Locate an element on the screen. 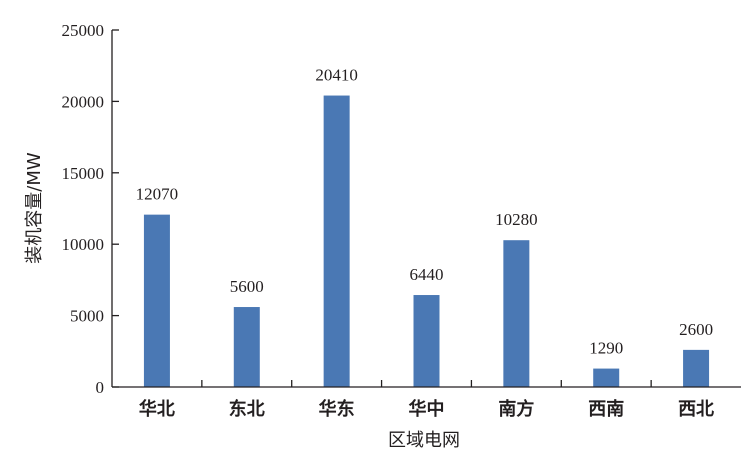 The width and height of the screenshot is (751, 461). y-tick-label: 5000 is located at coordinates (87, 316).